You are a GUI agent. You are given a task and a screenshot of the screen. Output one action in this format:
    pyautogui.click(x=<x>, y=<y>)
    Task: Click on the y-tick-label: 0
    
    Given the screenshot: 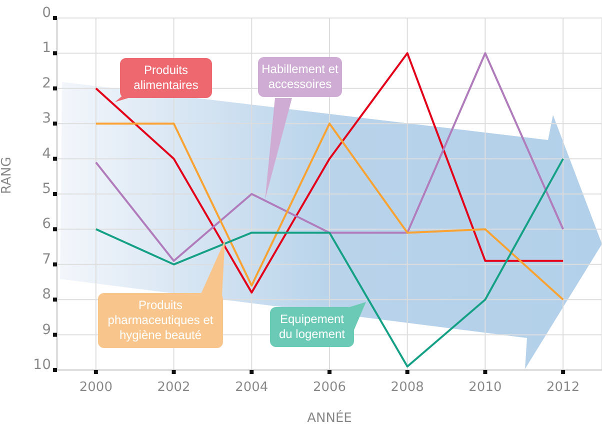 What is the action you would take?
    pyautogui.click(x=46, y=12)
    